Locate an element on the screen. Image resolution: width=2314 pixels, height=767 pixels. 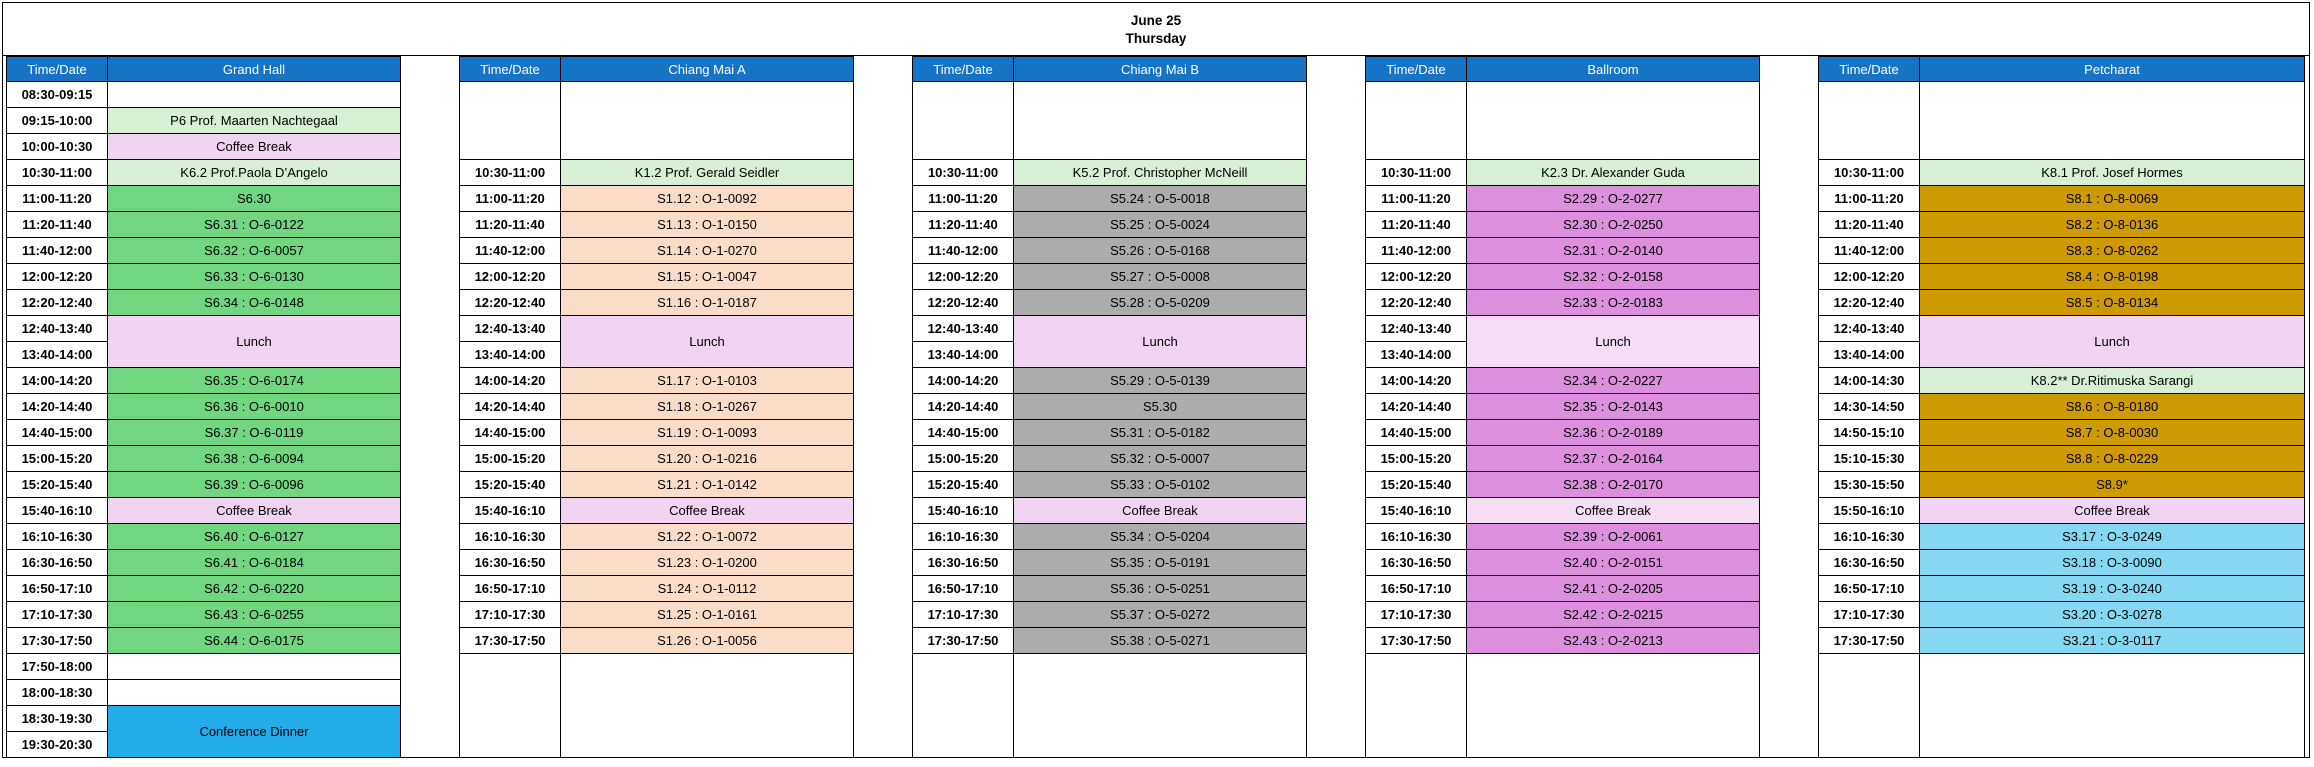
session-cell: K8.1 Prof. Josef Hormes is located at coordinates (2112, 172).